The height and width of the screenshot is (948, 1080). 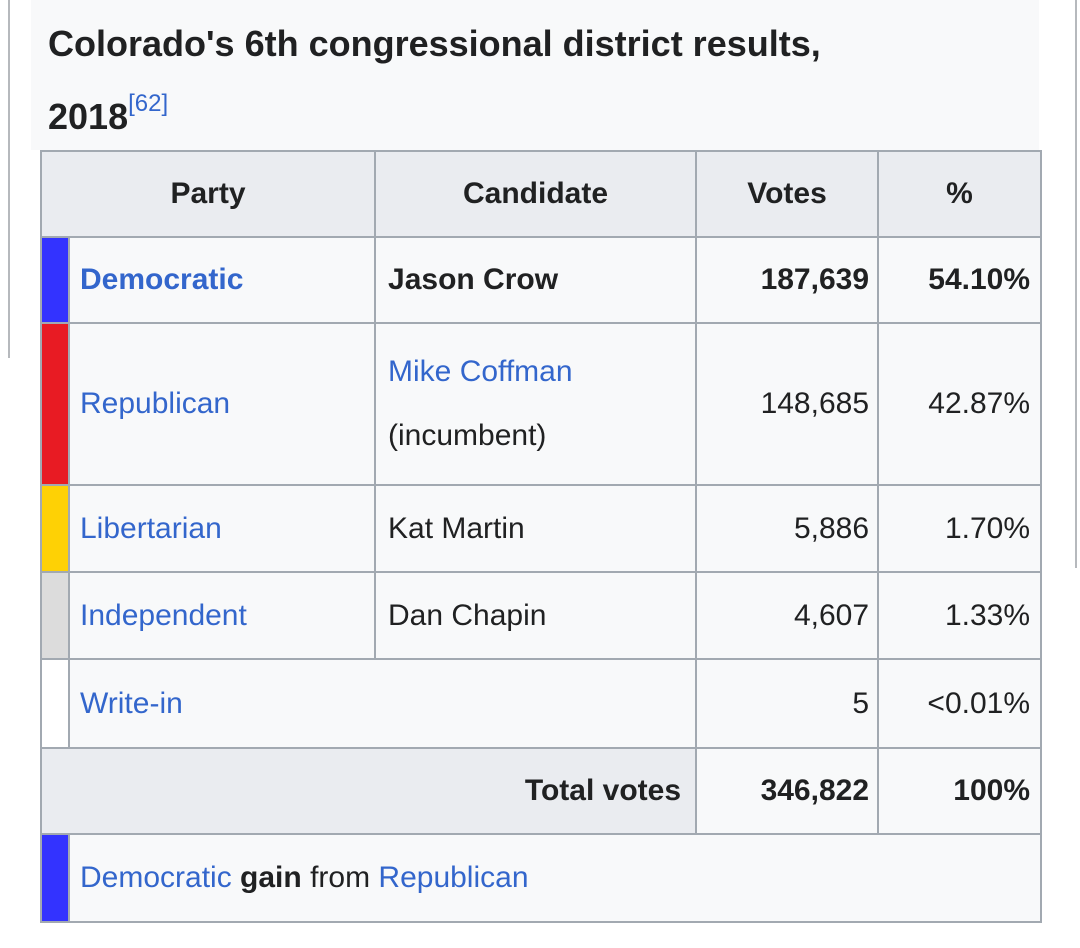 What do you see at coordinates (536, 615) in the screenshot?
I see `candidate-cell: Dan Chapin` at bounding box center [536, 615].